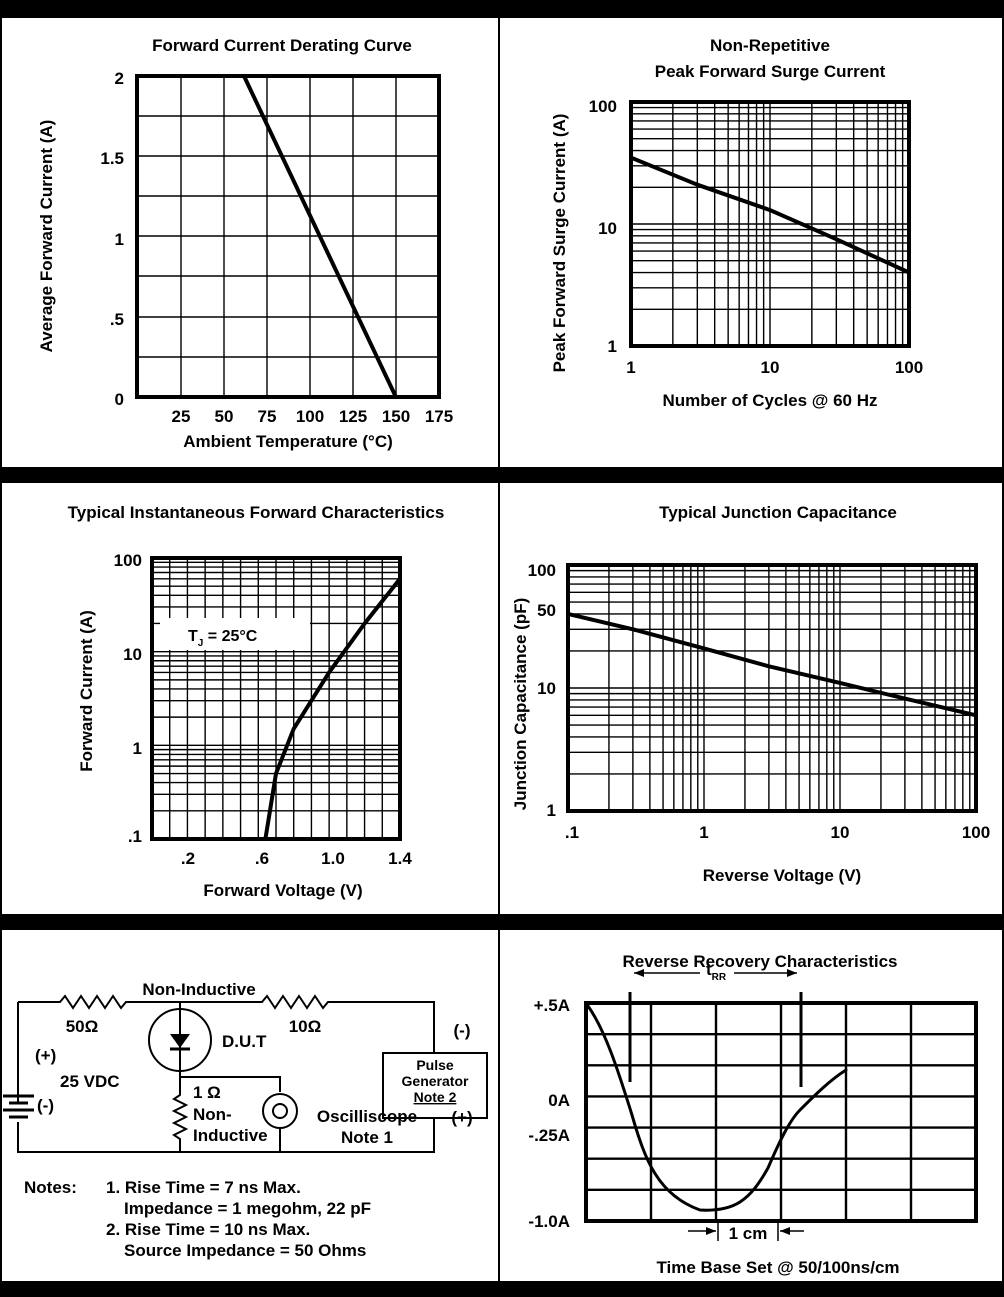  Describe the element at coordinates (181, 416) in the screenshot. I see `x-tick-label: 25` at that location.